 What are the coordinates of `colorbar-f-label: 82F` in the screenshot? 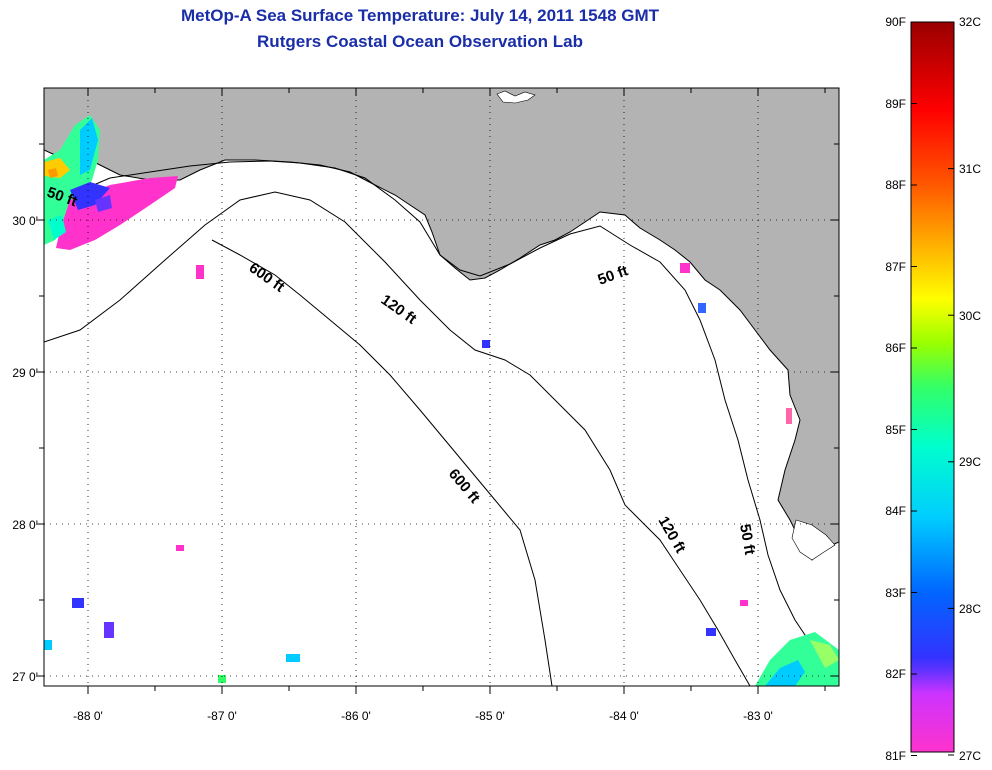 It's located at (895, 674).